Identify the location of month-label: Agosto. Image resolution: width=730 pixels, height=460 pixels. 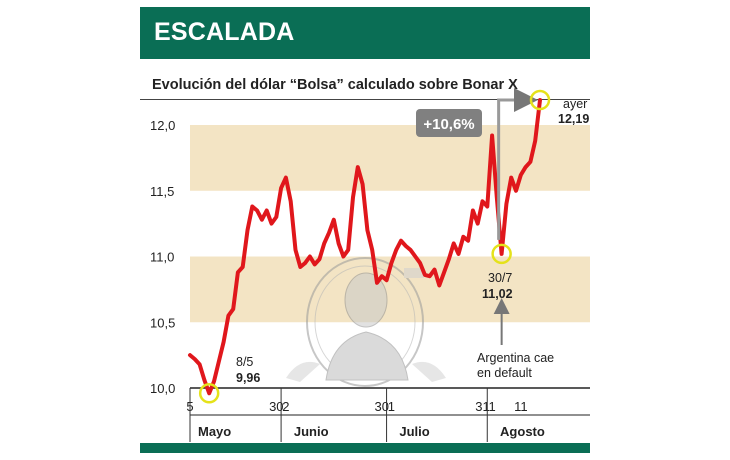
(522, 431).